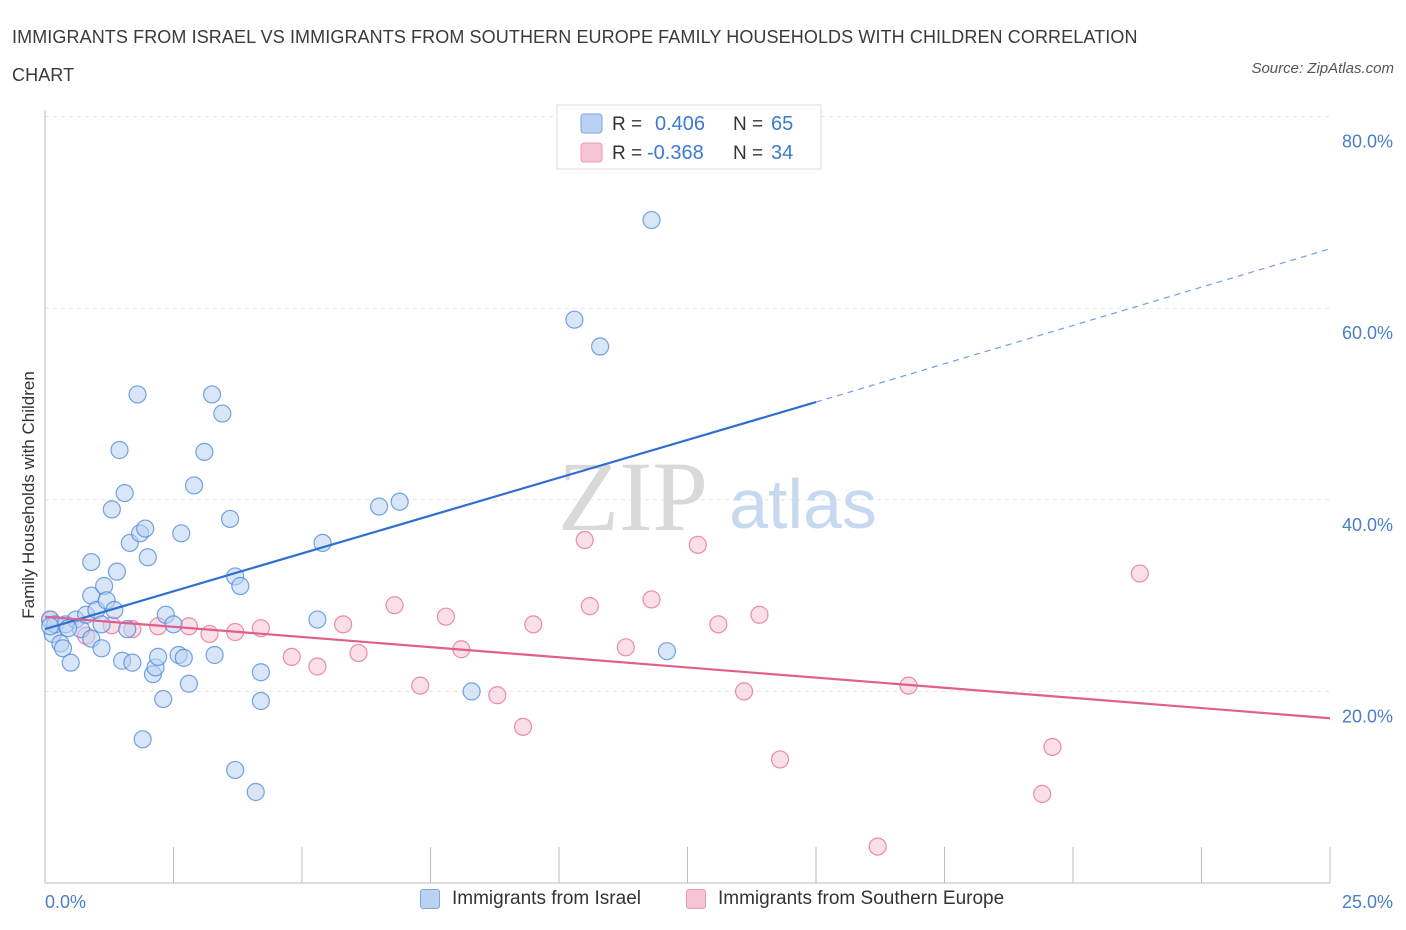  What do you see at coordinates (861, 898) in the screenshot?
I see `legend-label-southern-europe: Immigrants from Southern Europe` at bounding box center [861, 898].